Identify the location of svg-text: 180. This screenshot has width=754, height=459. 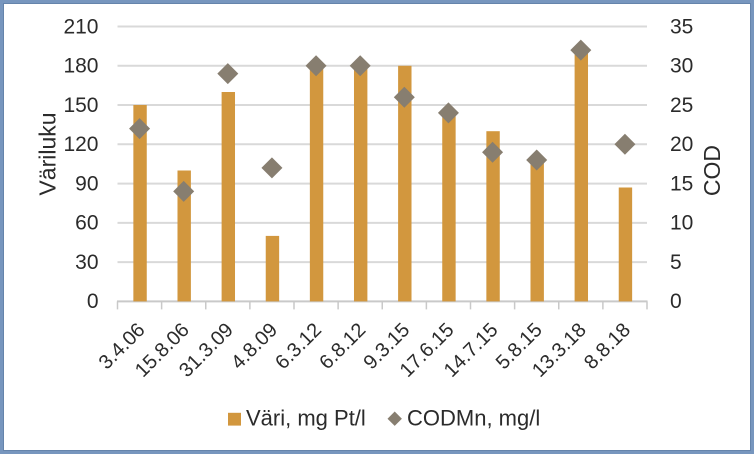
(80, 66).